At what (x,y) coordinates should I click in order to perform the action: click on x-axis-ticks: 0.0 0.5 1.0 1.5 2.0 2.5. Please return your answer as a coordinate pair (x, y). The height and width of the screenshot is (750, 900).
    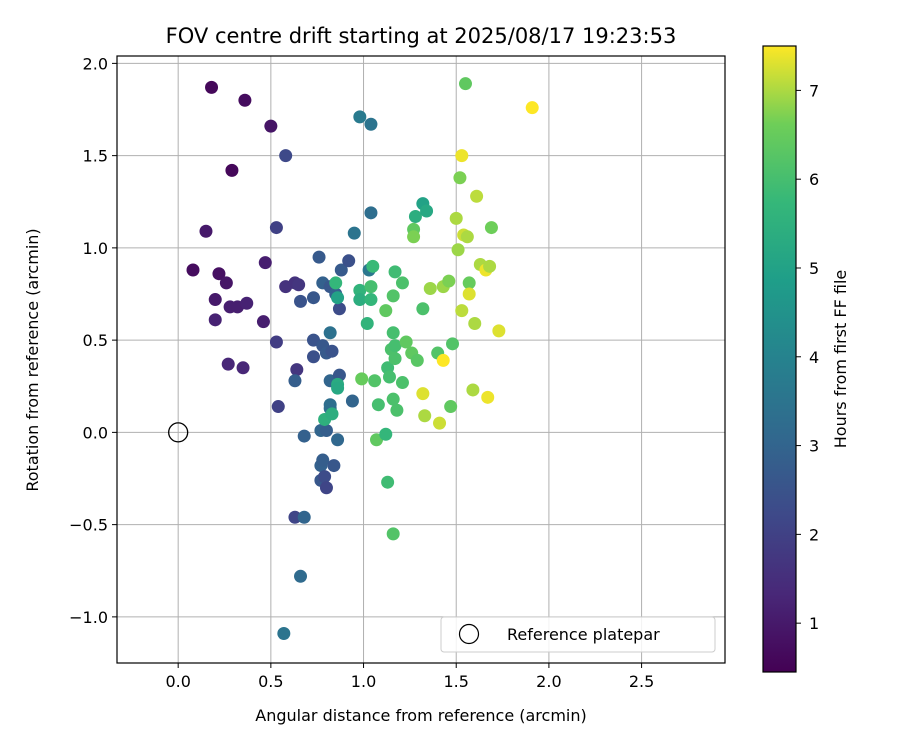
    Looking at the image, I should click on (409, 677).